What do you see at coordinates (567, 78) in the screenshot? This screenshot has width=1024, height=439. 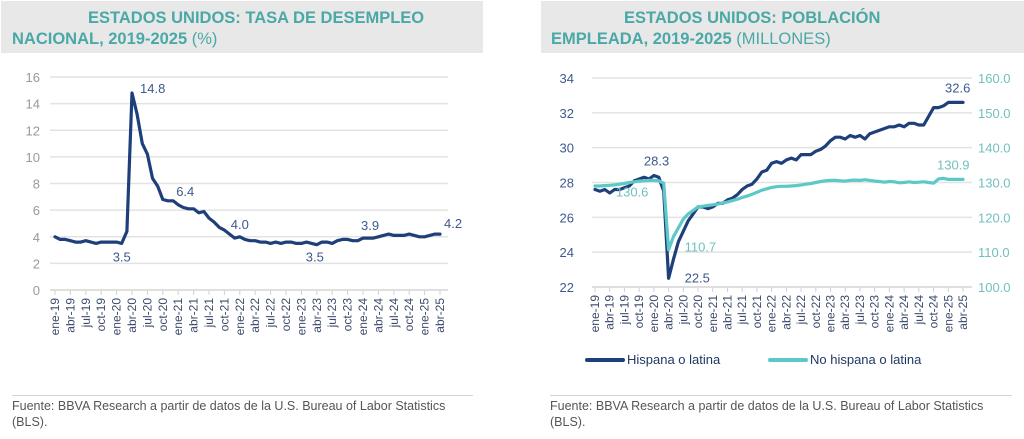 I see `y-tick-label: 34` at bounding box center [567, 78].